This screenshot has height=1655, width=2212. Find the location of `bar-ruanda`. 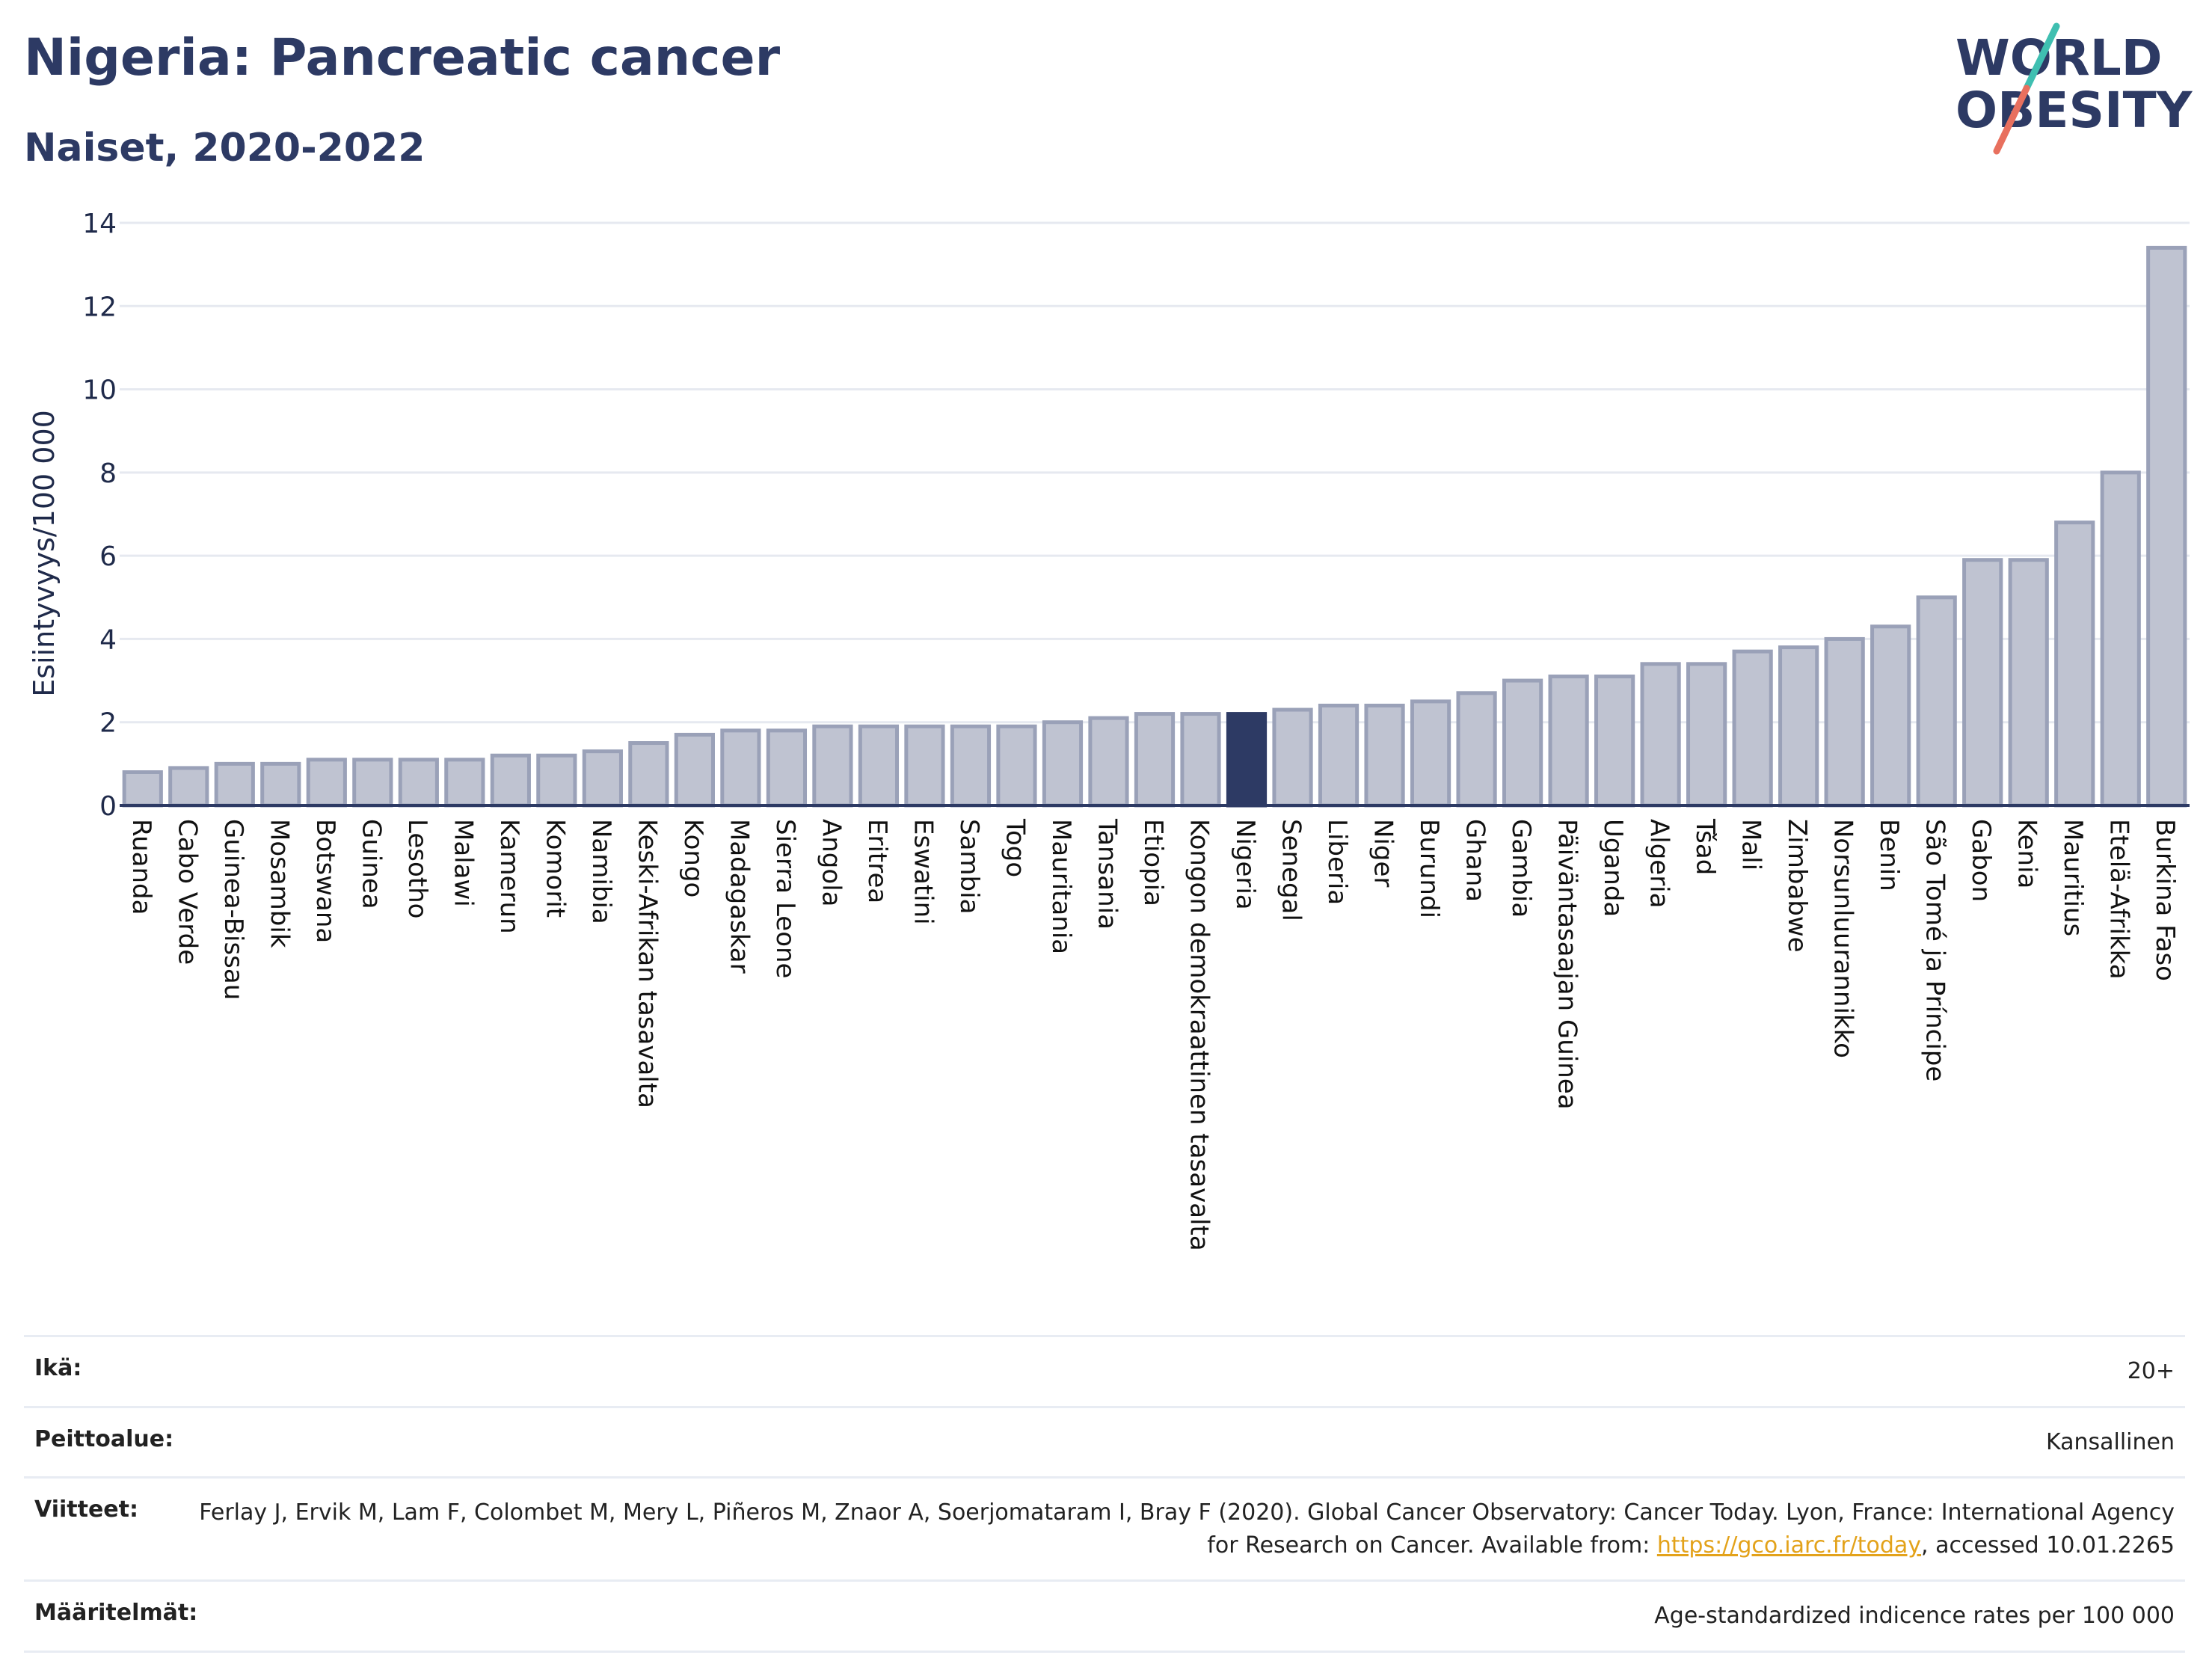

bar-ruanda is located at coordinates (142, 789).